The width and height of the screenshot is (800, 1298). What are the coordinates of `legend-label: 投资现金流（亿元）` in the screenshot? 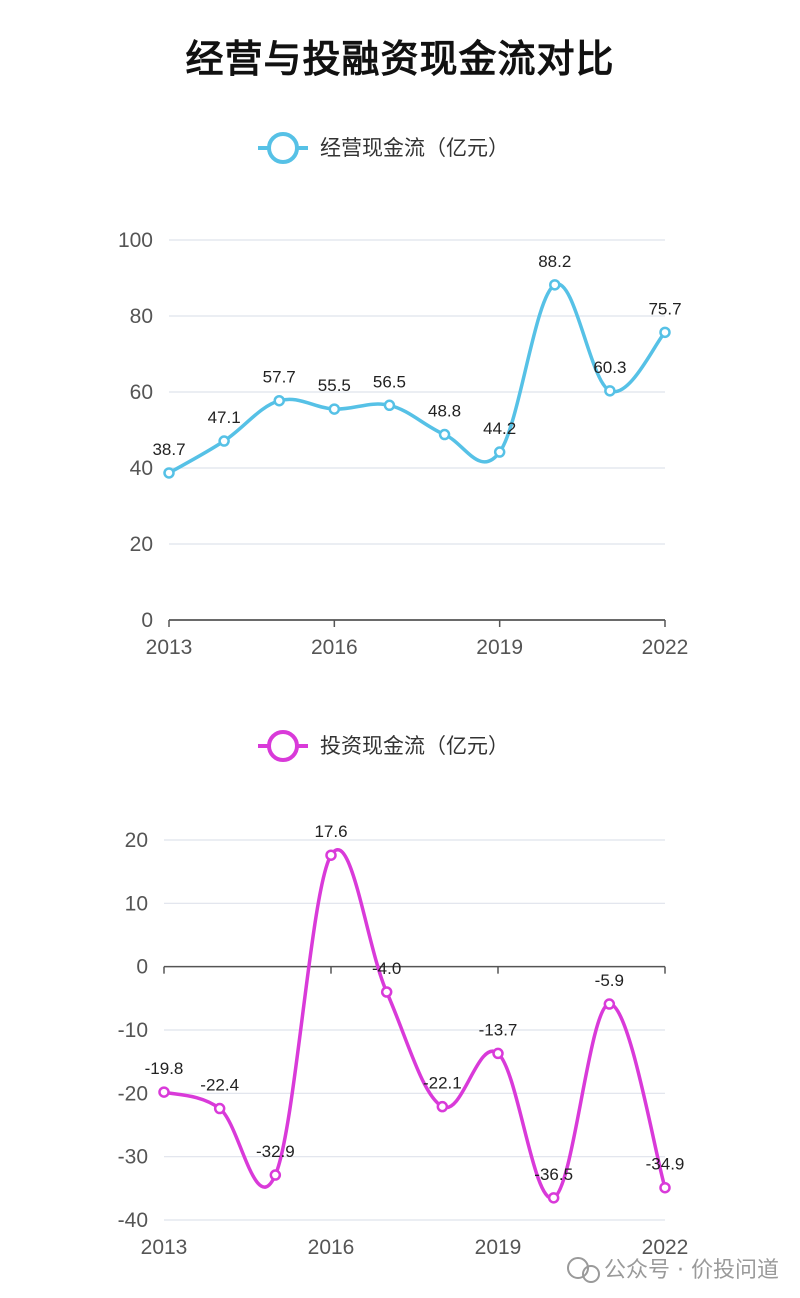 It's located at (414, 746).